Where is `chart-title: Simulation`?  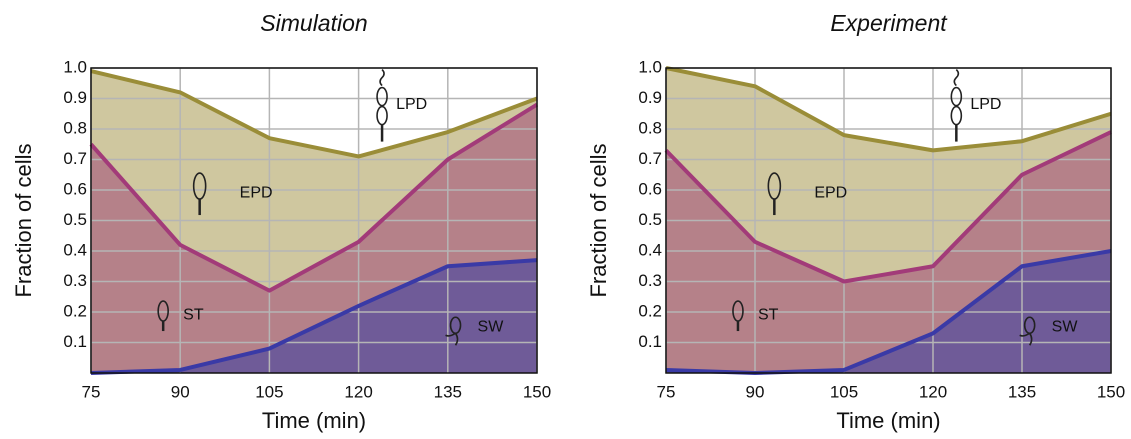 chart-title: Simulation is located at coordinates (313, 23).